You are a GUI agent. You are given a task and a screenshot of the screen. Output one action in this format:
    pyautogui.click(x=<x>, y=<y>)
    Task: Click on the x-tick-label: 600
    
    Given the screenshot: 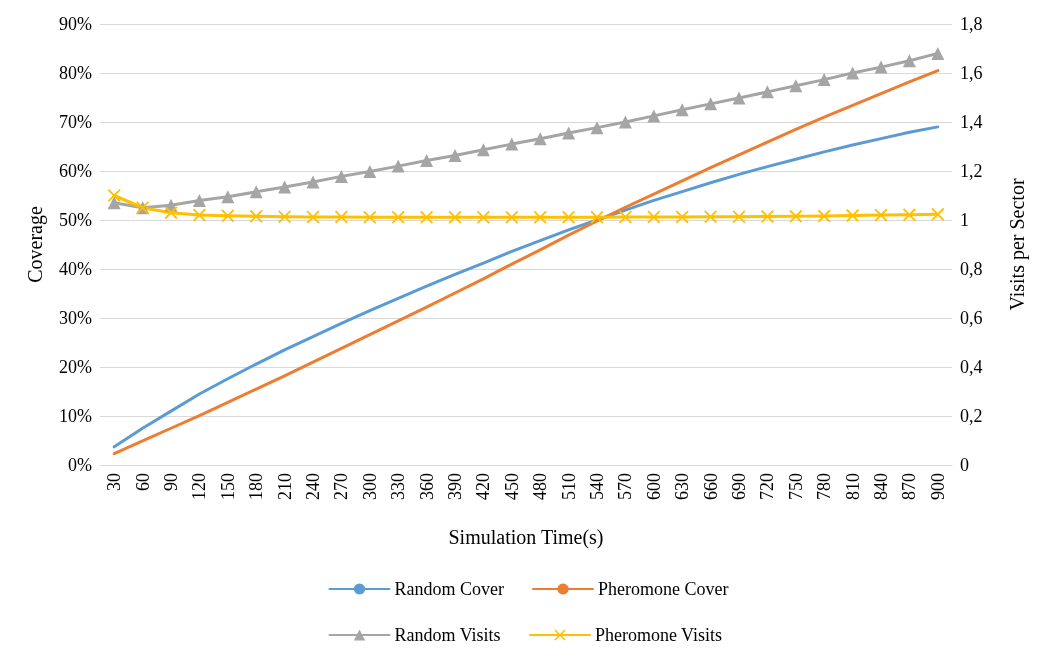 What is the action you would take?
    pyautogui.click(x=653, y=486)
    